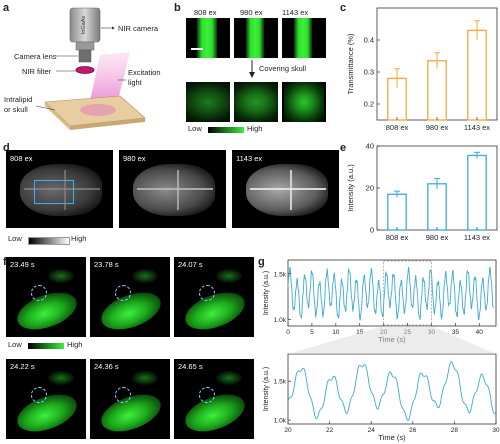 The width and height of the screenshot is (500, 444). I want to click on covering-skull-arrow-icon, so click(252, 69).